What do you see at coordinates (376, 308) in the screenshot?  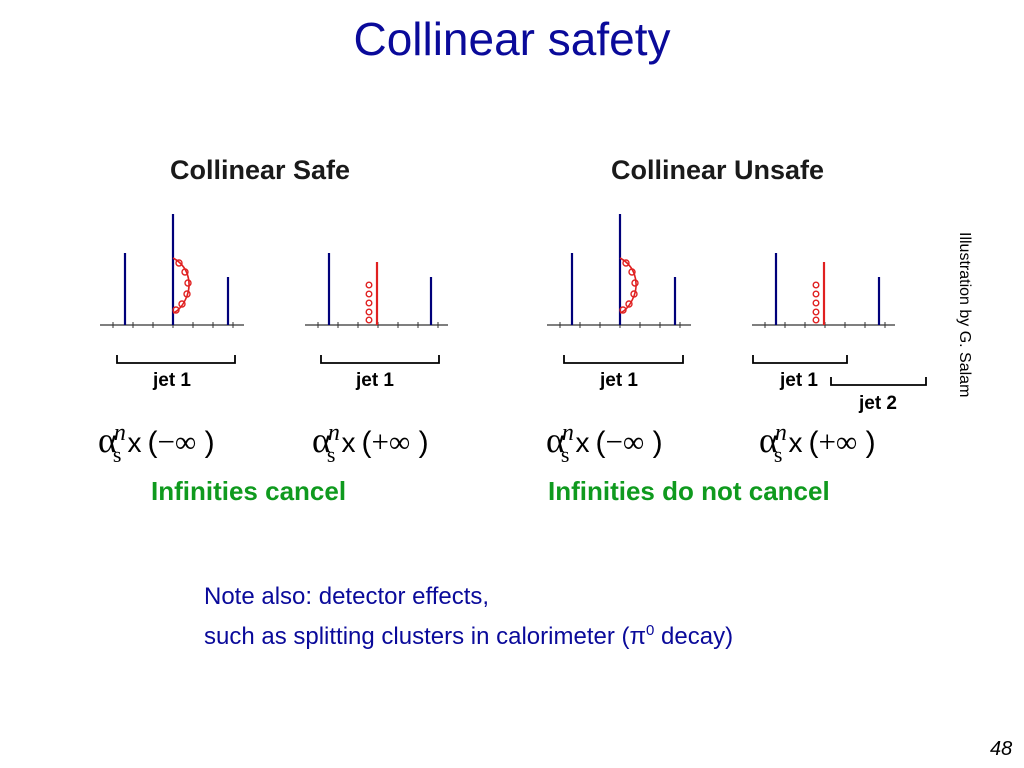 I see `safe-real-panel` at bounding box center [376, 308].